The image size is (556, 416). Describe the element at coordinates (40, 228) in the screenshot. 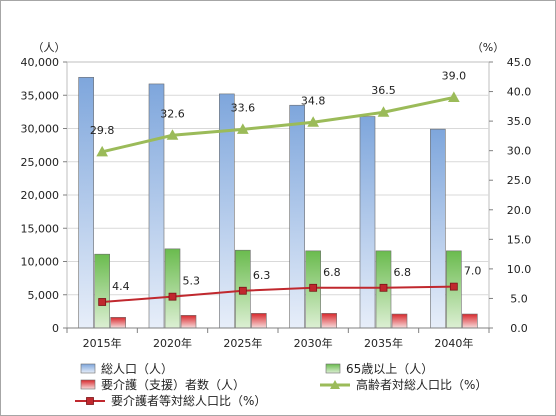

I see `left-tick-label: 15,000` at that location.